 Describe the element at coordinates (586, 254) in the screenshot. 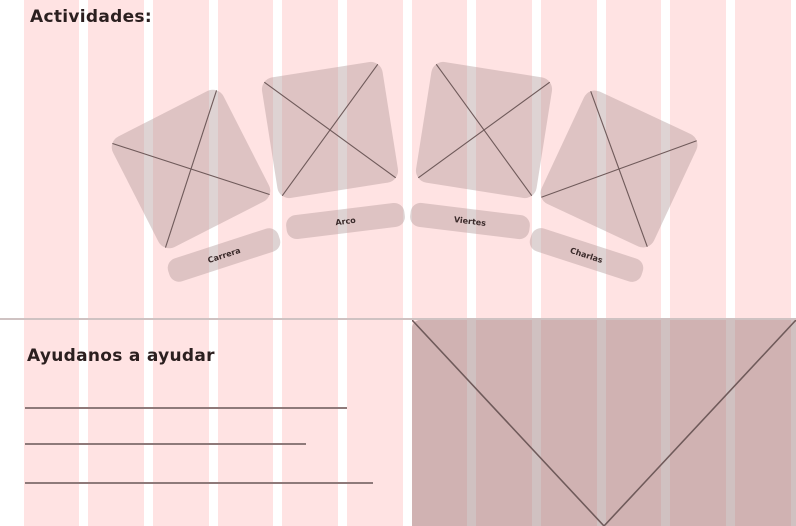

I see `activity-label: Charlas` at that location.